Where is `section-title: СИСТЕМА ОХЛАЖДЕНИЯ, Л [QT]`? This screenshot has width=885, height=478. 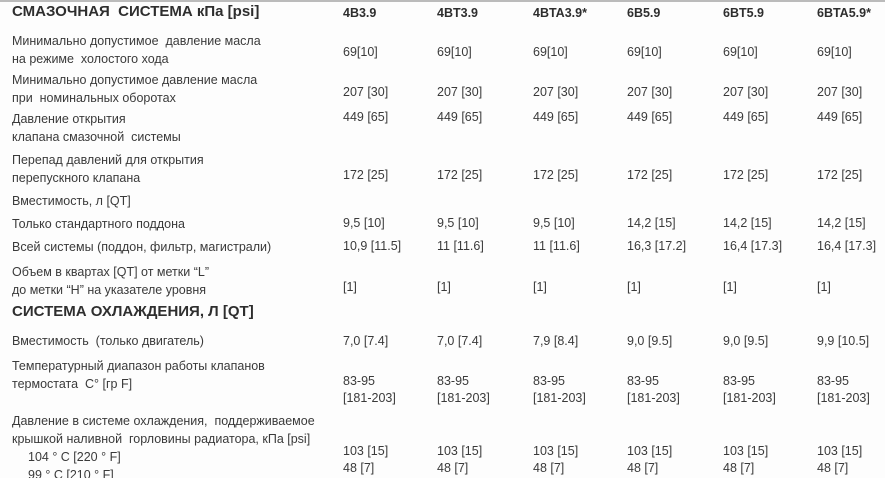
section-title: СИСТЕМА ОХЛАЖДЕНИЯ, Л [QT] is located at coordinates (133, 311).